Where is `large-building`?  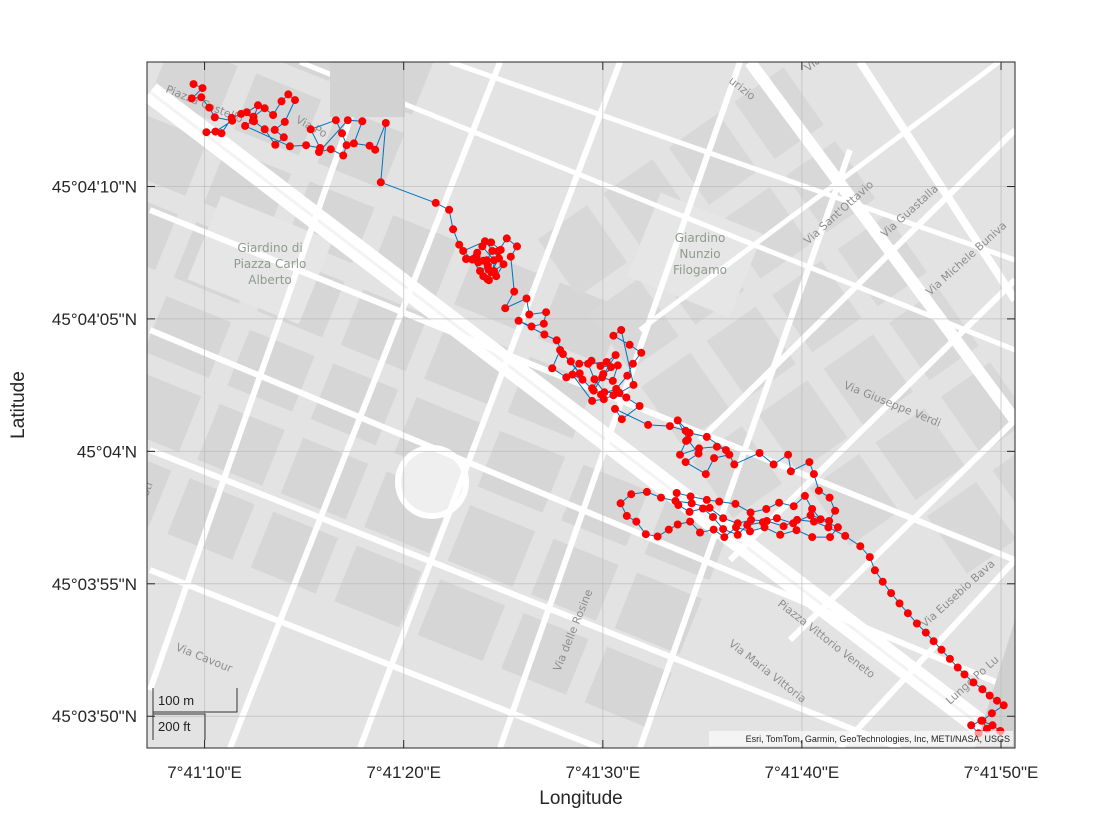 large-building is located at coordinates (367, 89).